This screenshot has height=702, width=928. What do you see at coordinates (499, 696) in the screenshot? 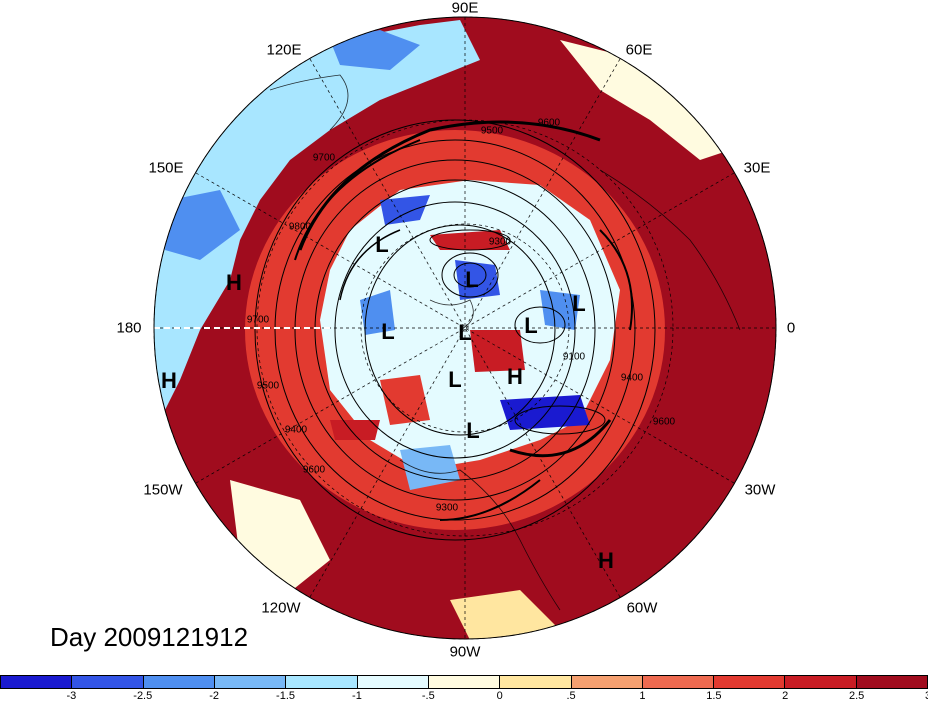
I see `colorbar-tick-label: 0` at bounding box center [499, 696].